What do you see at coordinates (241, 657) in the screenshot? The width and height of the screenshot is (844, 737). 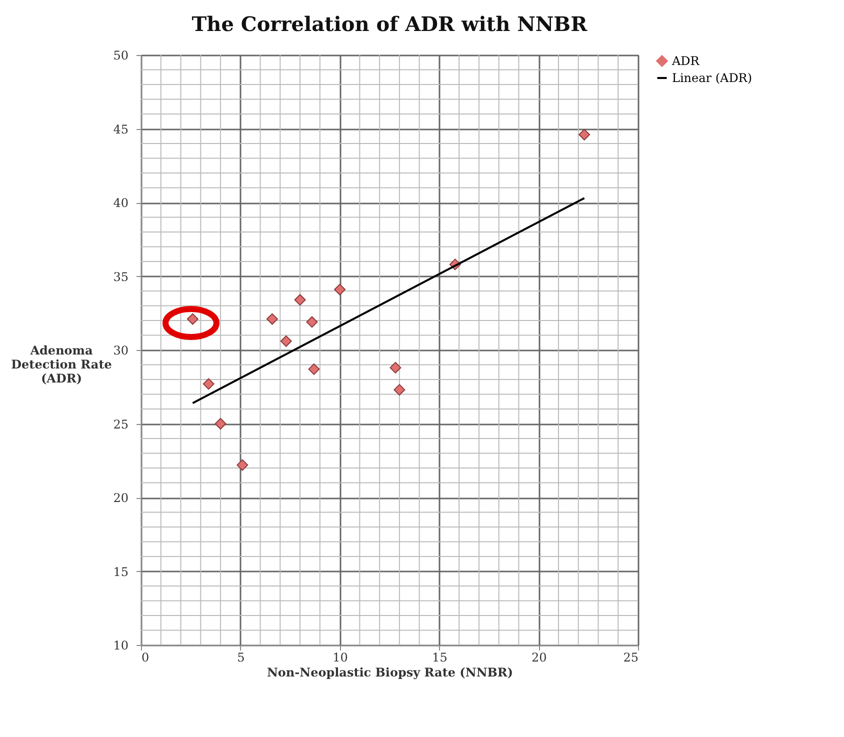 I see `x-tick-label: 5` at bounding box center [241, 657].